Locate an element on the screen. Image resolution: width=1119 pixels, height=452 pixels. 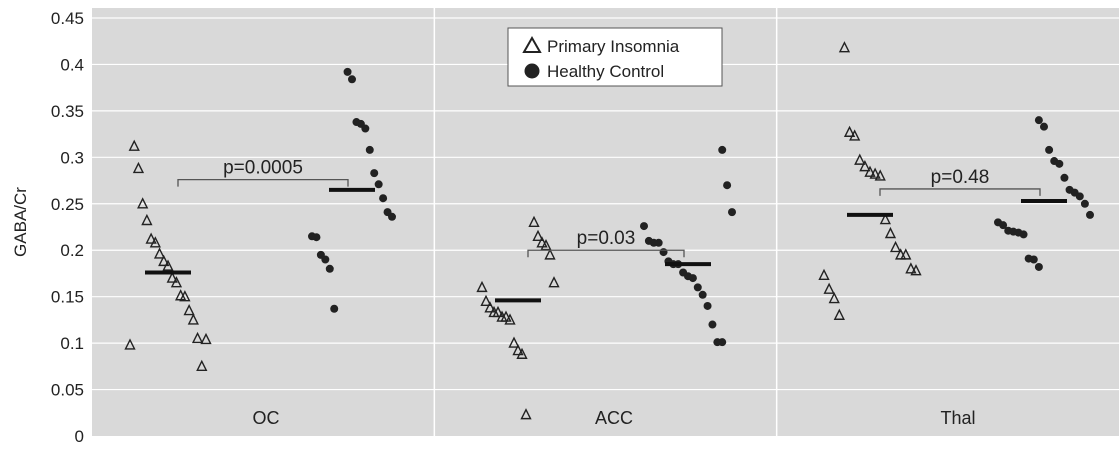
y-tick-label: 0.2 is located at coordinates (72, 250).